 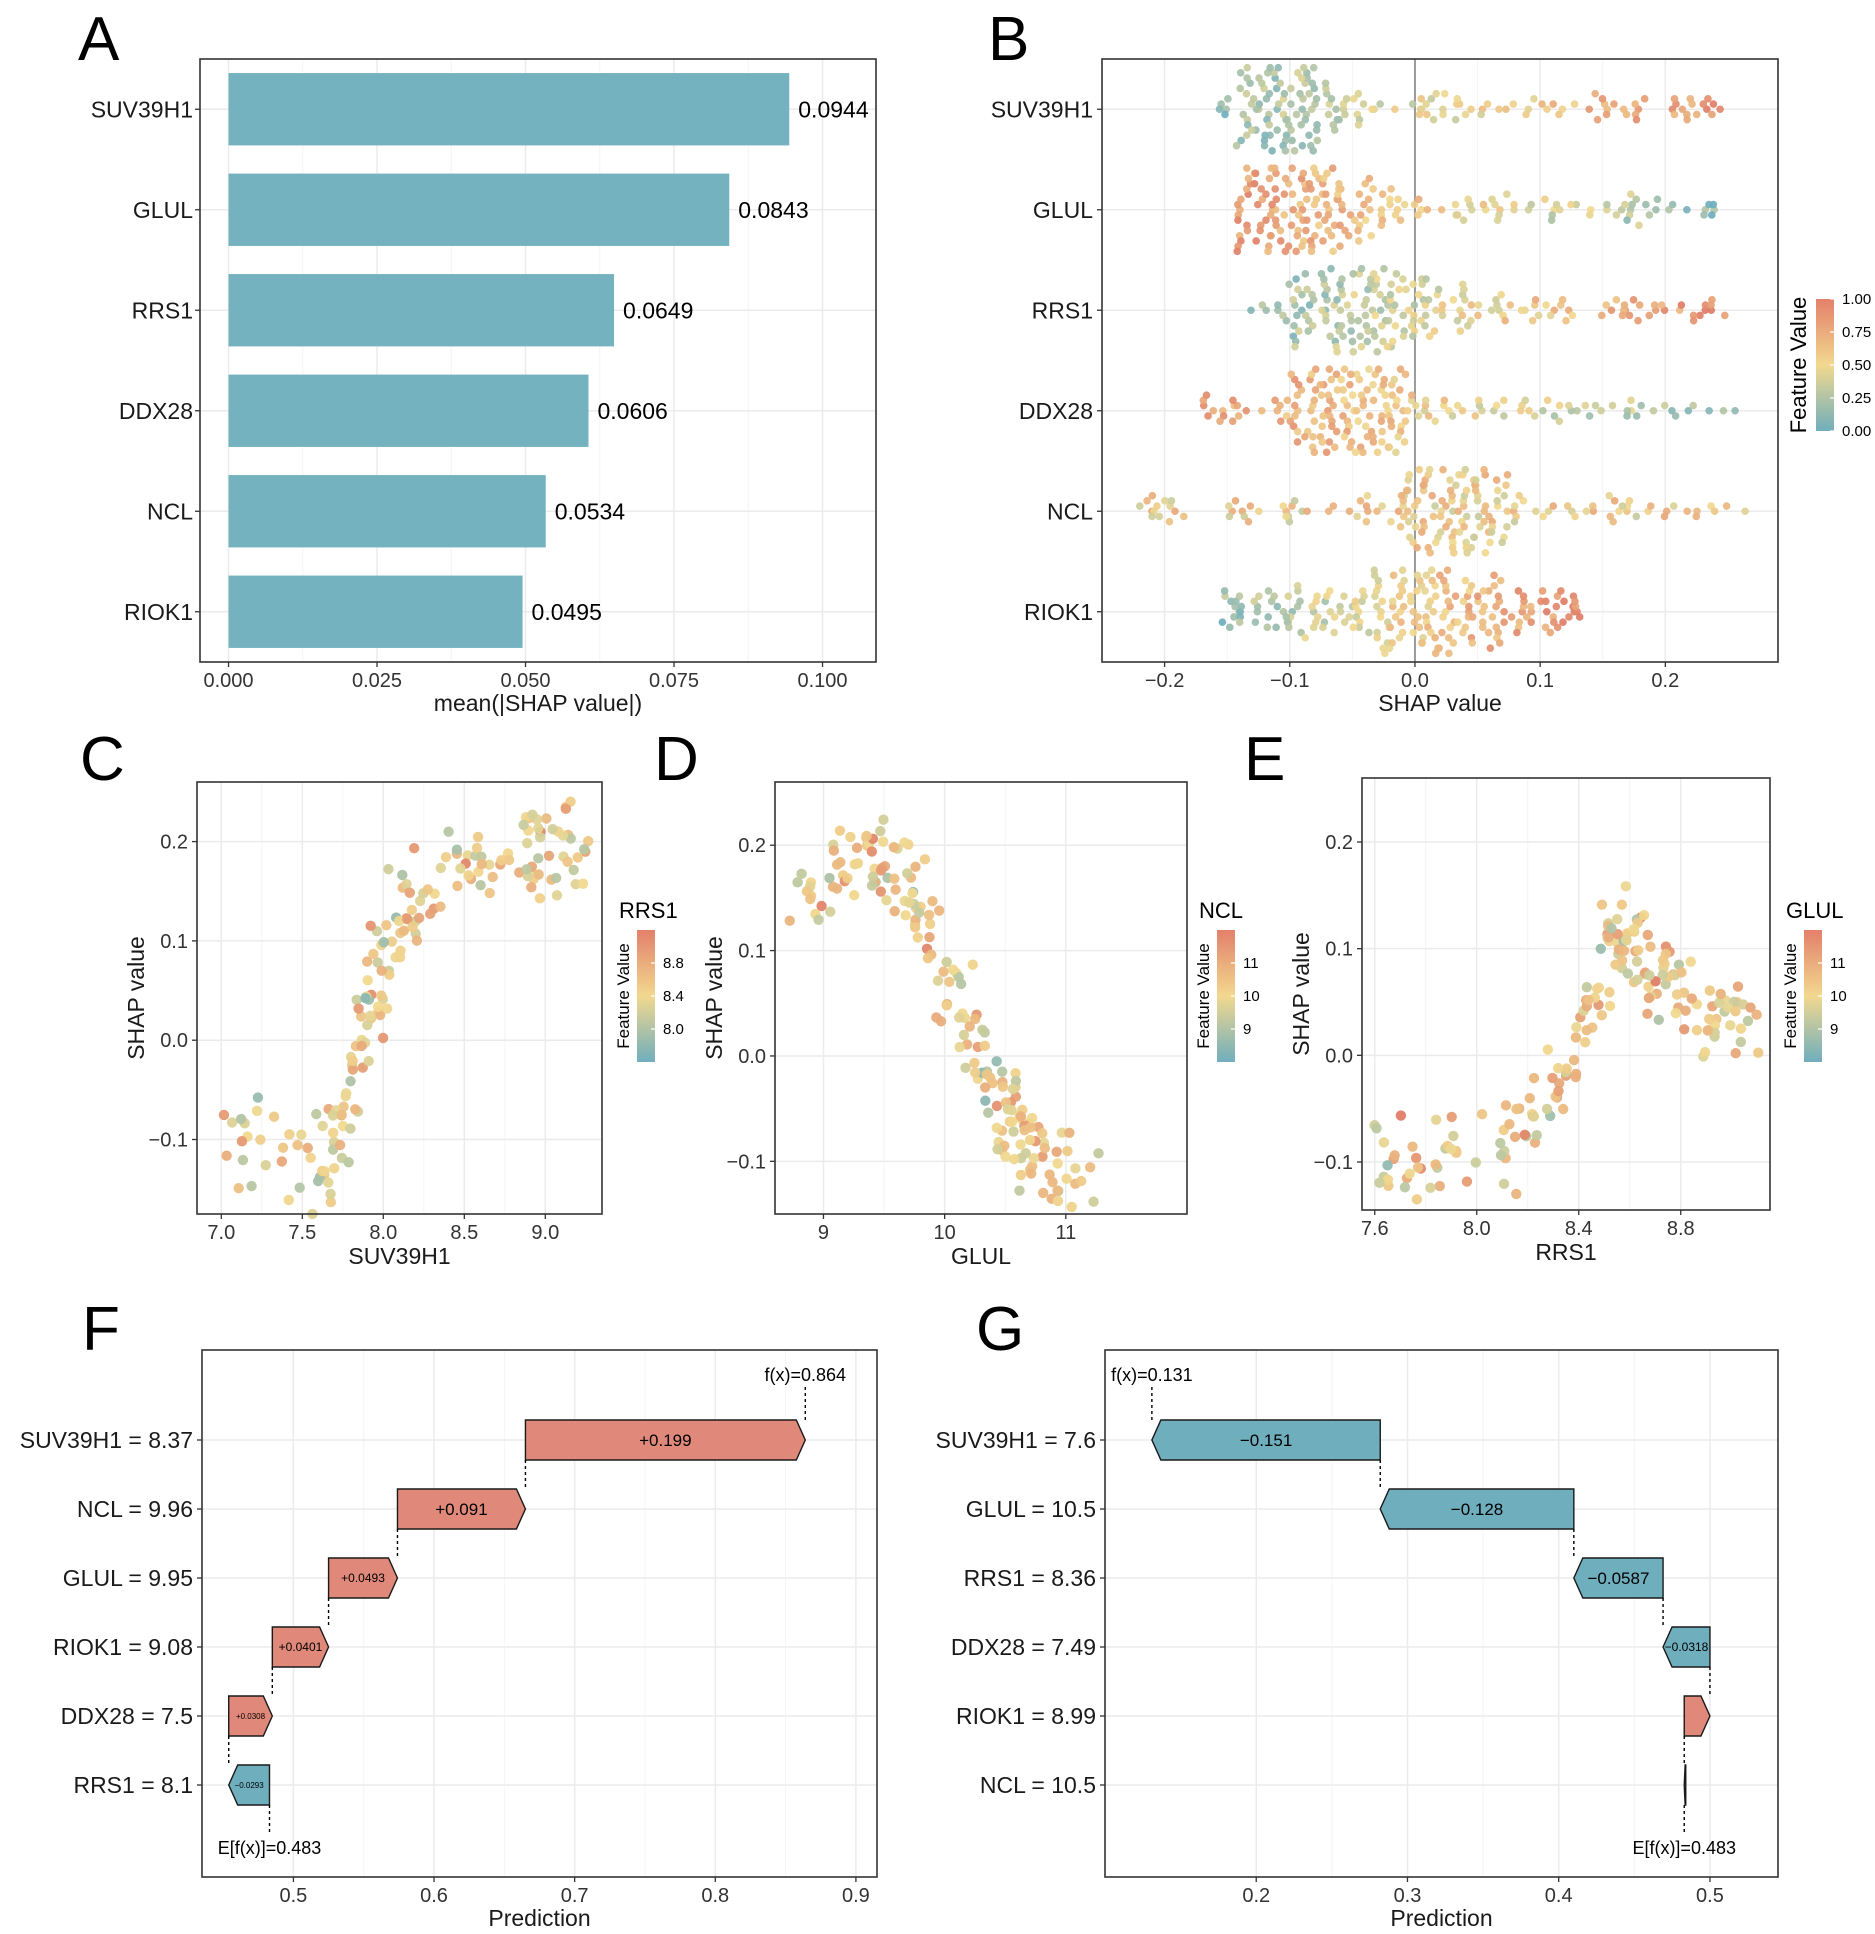 What do you see at coordinates (665, 1440) in the screenshot?
I see `waterfall-bar-label: +0.199` at bounding box center [665, 1440].